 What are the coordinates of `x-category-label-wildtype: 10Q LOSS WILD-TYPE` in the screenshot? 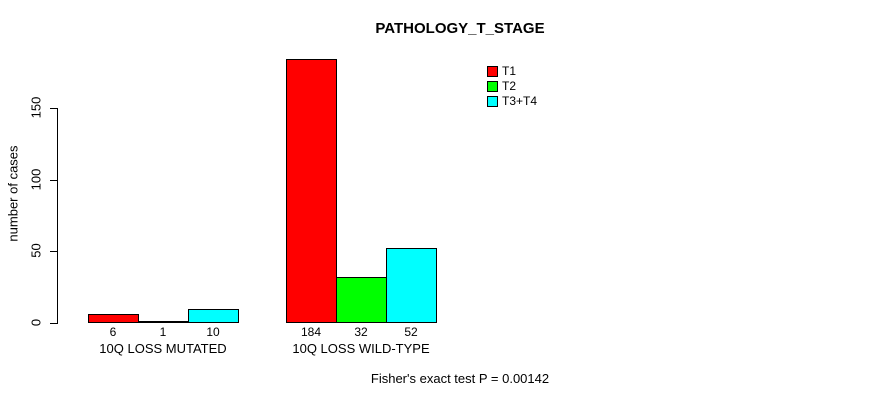 It's located at (361, 348).